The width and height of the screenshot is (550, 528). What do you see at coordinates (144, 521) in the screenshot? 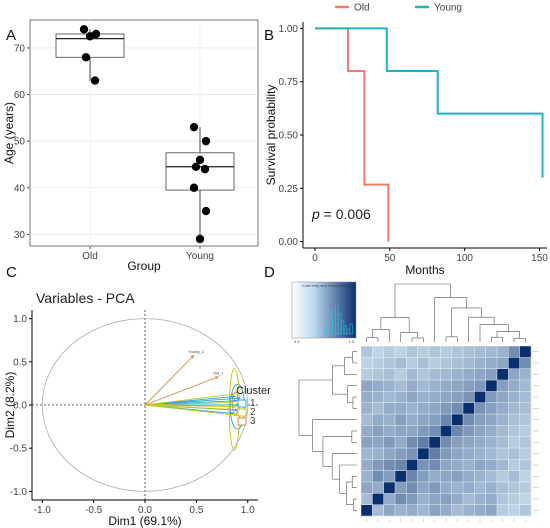
I see `x-axis-label: Dim1 (69.1%)` at bounding box center [144, 521].